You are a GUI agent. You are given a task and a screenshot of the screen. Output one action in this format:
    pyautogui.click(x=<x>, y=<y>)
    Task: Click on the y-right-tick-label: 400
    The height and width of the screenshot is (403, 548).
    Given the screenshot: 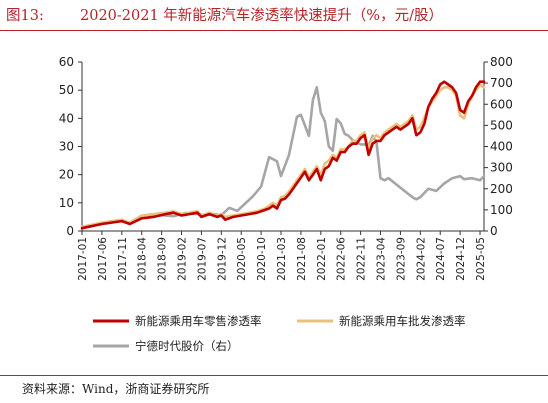 What is the action you would take?
    pyautogui.click(x=501, y=147)
    